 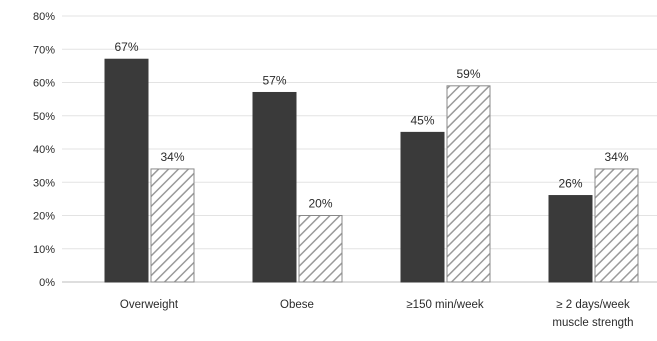 I want to click on y-tick-label: 70%, so click(x=44, y=50).